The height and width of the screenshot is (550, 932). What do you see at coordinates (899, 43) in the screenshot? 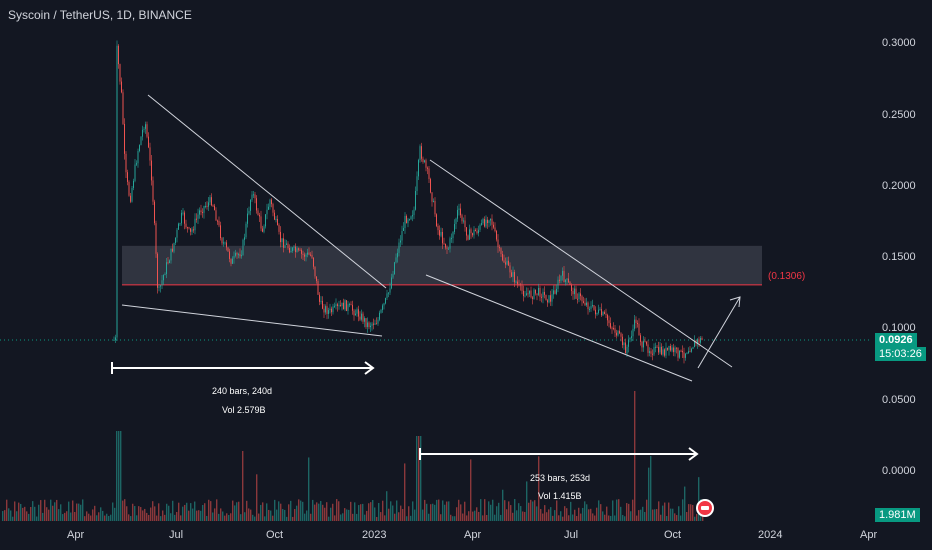
I see `price-axis-label: 0.3000` at bounding box center [899, 43].